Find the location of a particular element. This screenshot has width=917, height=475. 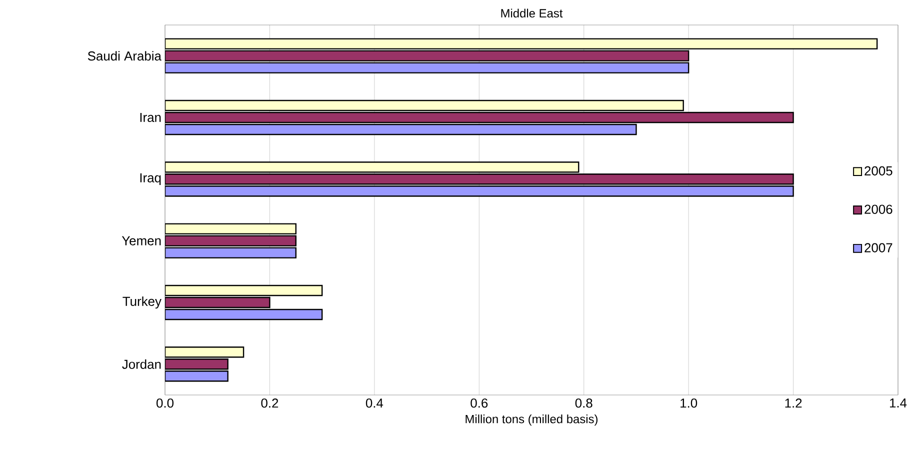

legend-label: 2006 is located at coordinates (878, 209).